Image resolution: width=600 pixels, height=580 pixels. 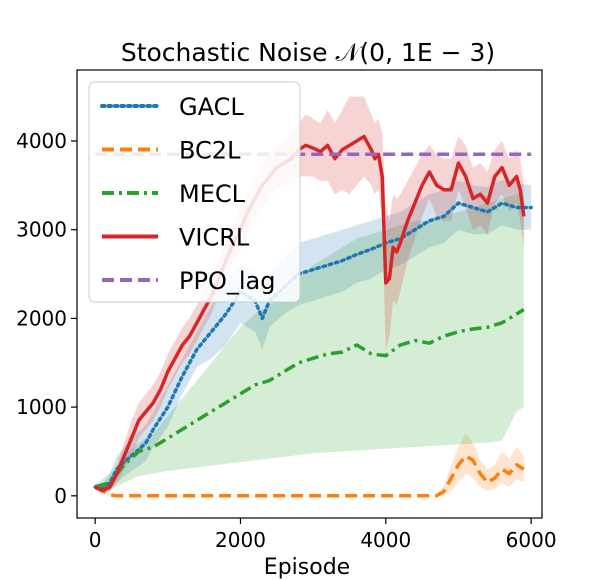 What do you see at coordinates (214, 238) in the screenshot?
I see `legend-label-vicrl: VICRL` at bounding box center [214, 238].